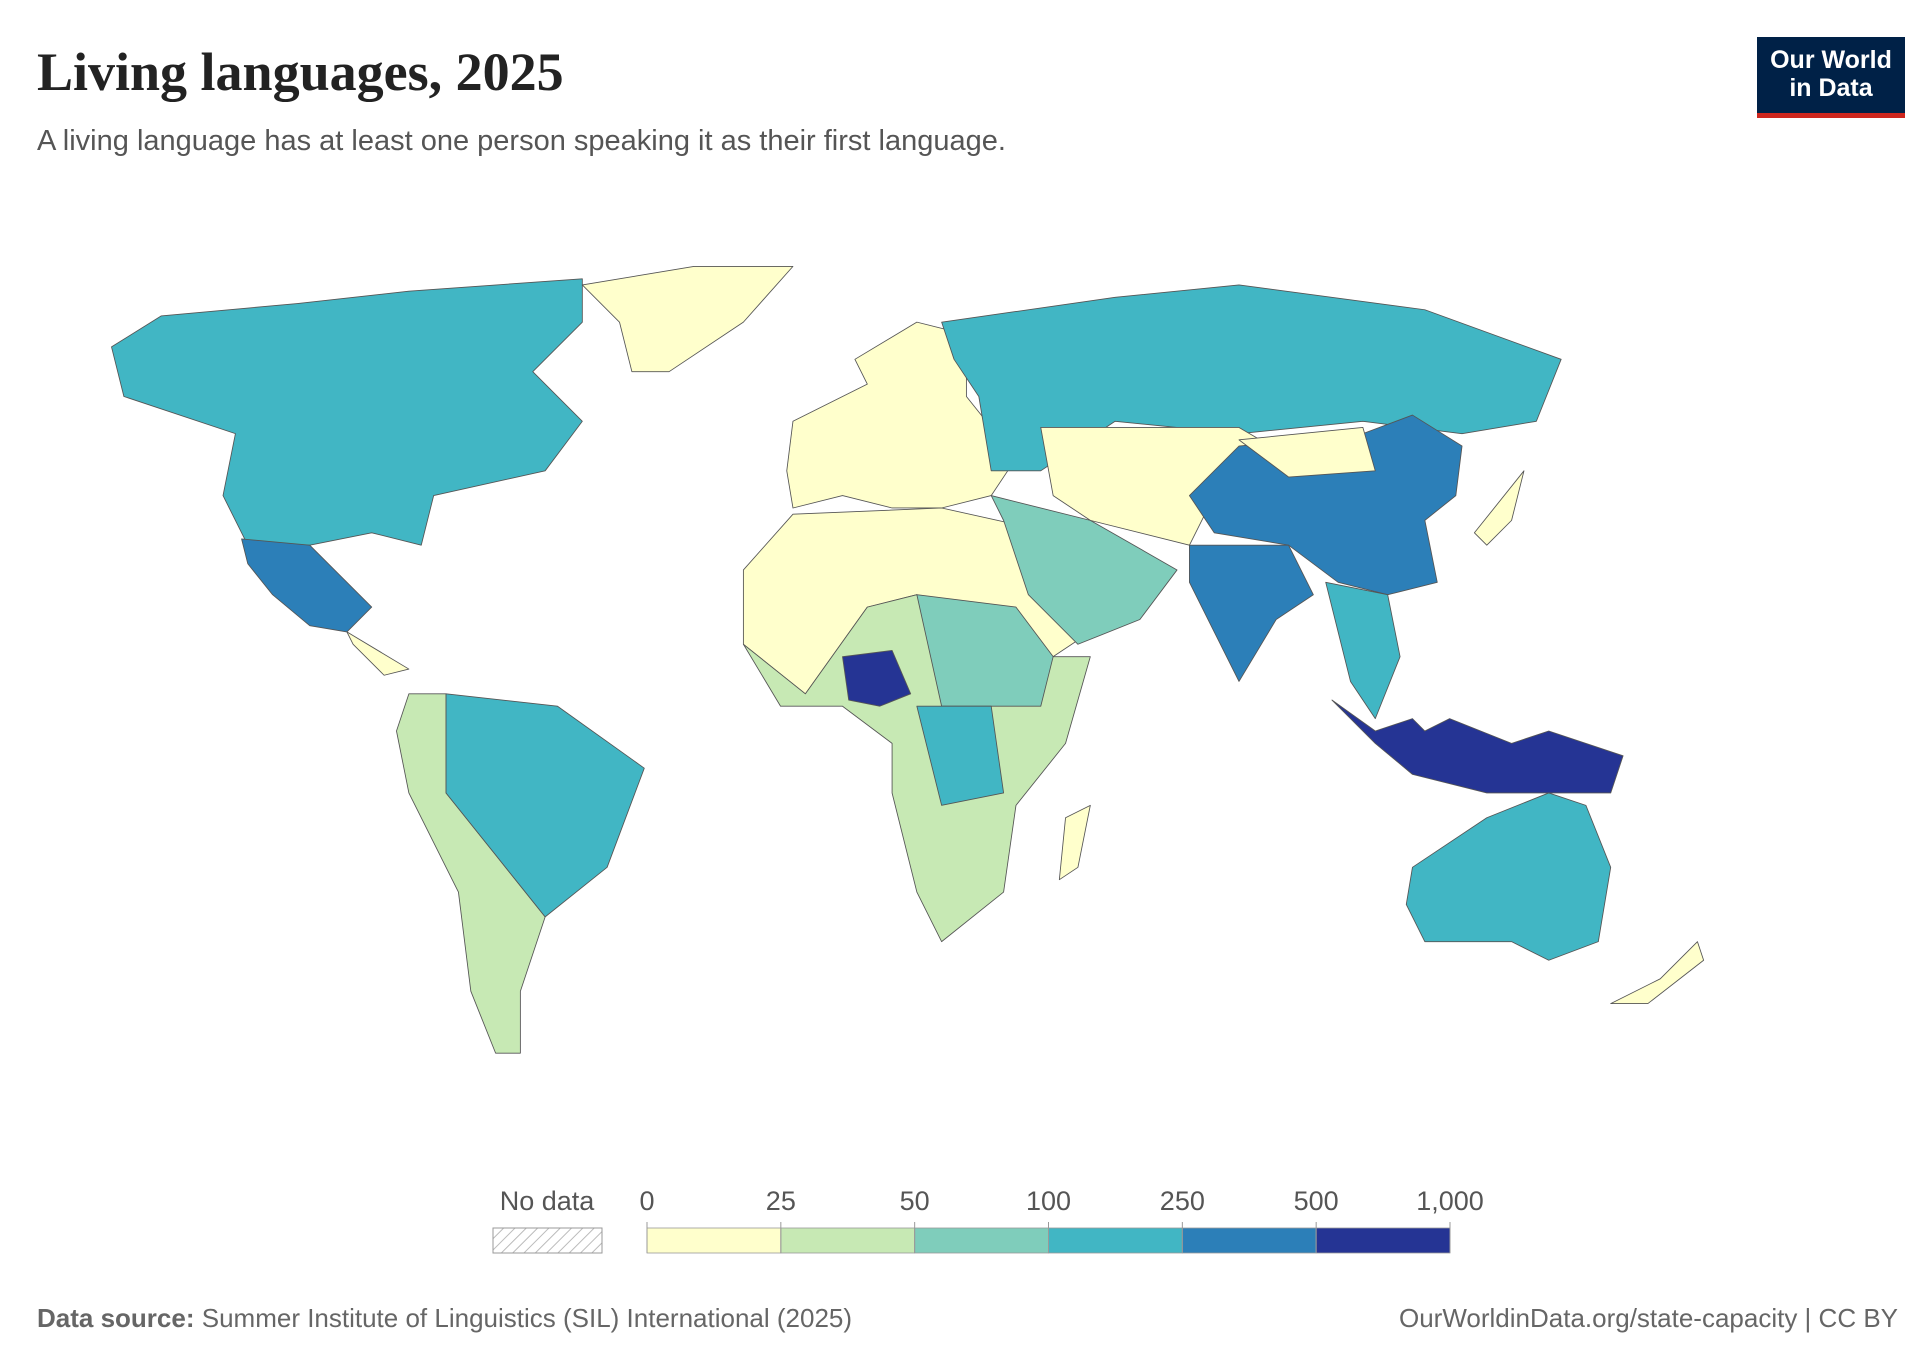 This screenshot has width=1920, height=1355. Describe the element at coordinates (1450, 1201) in the screenshot. I see `legend-tick-label: 1,000` at that location.